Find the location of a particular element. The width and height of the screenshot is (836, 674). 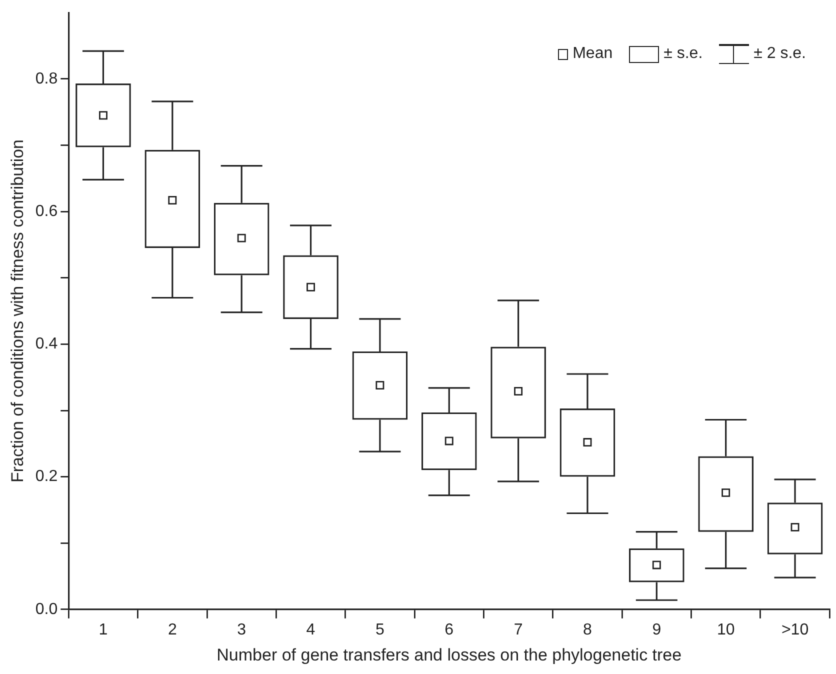

annotation: ± 2 s.e. is located at coordinates (780, 54).